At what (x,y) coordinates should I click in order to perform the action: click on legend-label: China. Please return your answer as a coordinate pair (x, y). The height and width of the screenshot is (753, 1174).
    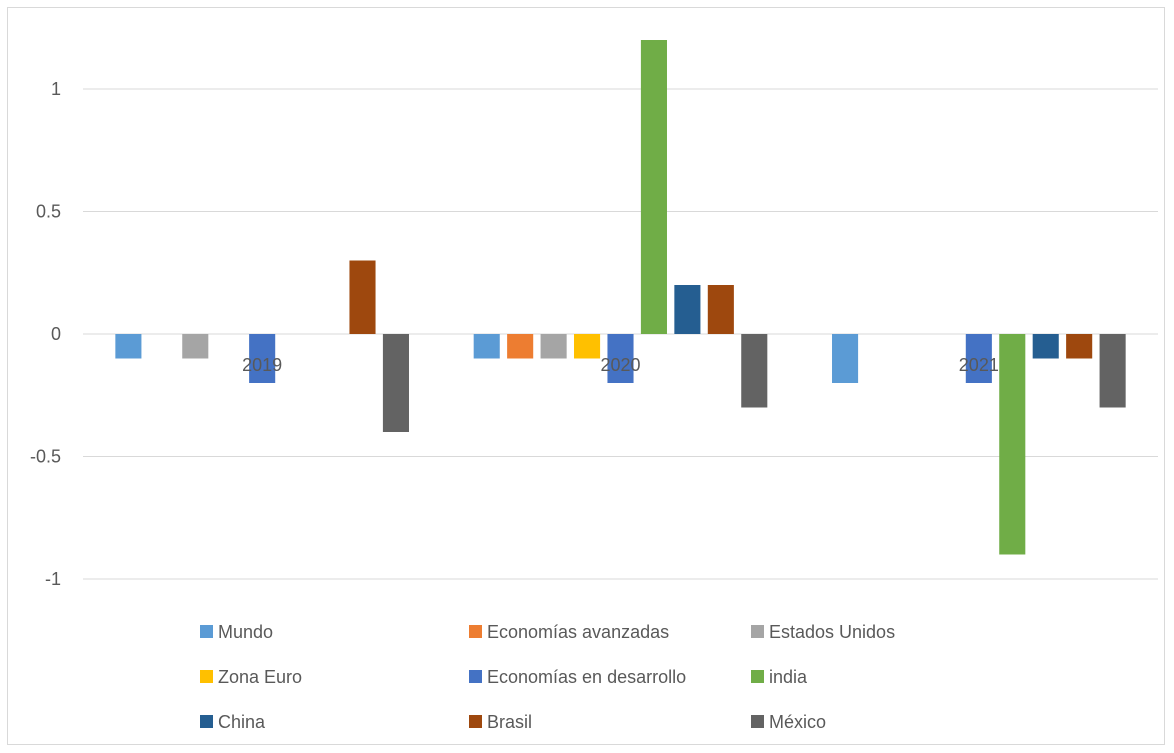
    Looking at the image, I should click on (242, 722).